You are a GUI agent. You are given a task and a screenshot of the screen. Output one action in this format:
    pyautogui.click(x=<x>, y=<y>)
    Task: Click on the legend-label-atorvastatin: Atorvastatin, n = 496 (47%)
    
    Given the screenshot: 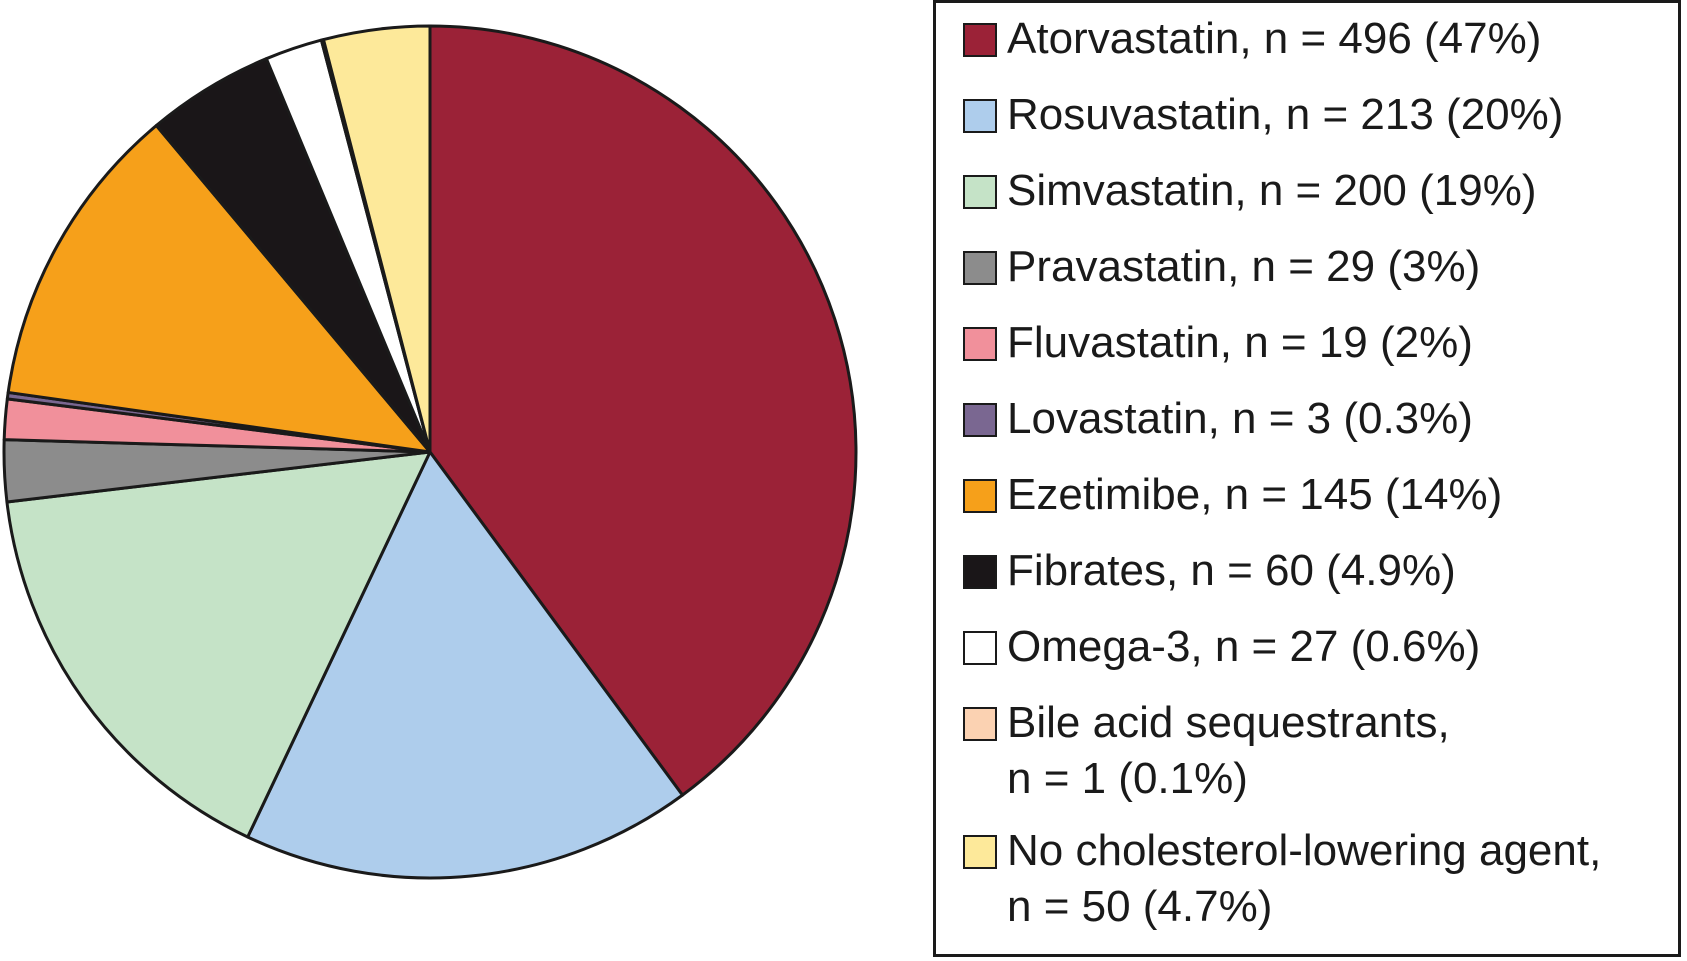 What is the action you would take?
    pyautogui.click(x=1274, y=38)
    